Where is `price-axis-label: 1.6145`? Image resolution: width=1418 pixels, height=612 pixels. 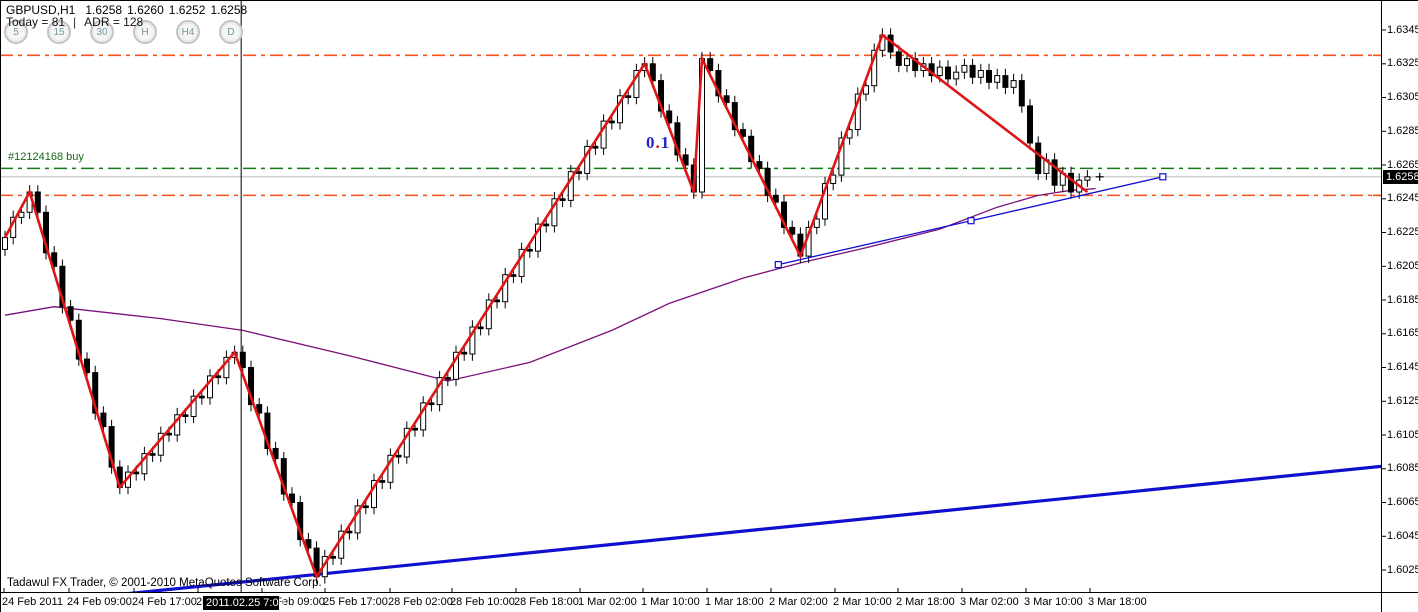 price-axis-label: 1.6145 is located at coordinates (1402, 367).